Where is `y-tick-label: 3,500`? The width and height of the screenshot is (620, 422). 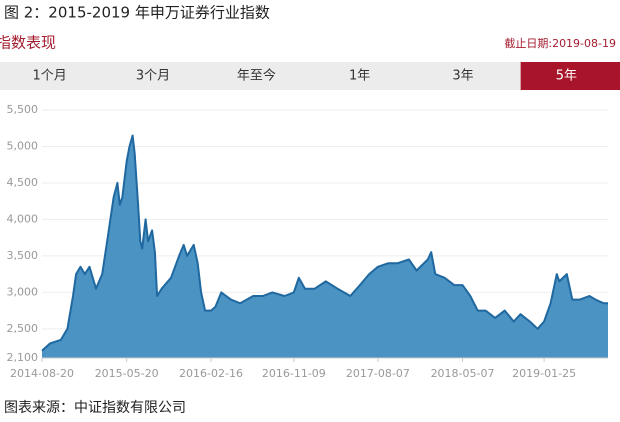
y-tick-label: 3,500 is located at coordinates (23, 255).